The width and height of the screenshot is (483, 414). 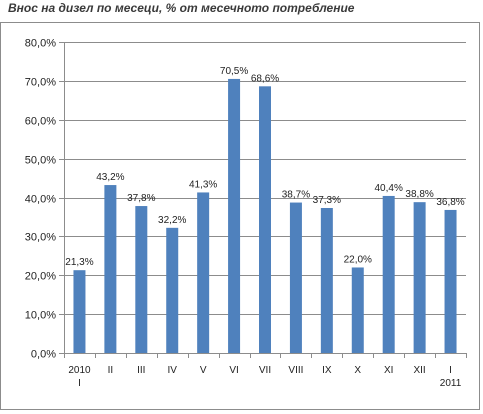 I want to click on x-tick-label: 2010, so click(x=79, y=370).